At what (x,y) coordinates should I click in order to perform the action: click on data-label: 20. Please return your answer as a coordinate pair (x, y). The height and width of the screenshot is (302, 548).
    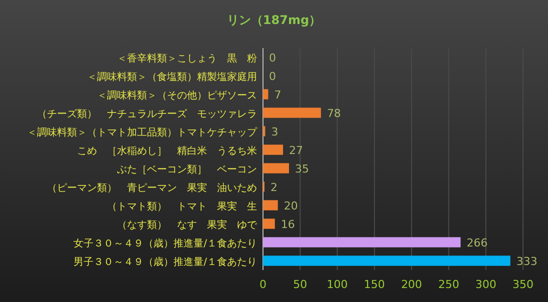
    Looking at the image, I should click on (291, 205).